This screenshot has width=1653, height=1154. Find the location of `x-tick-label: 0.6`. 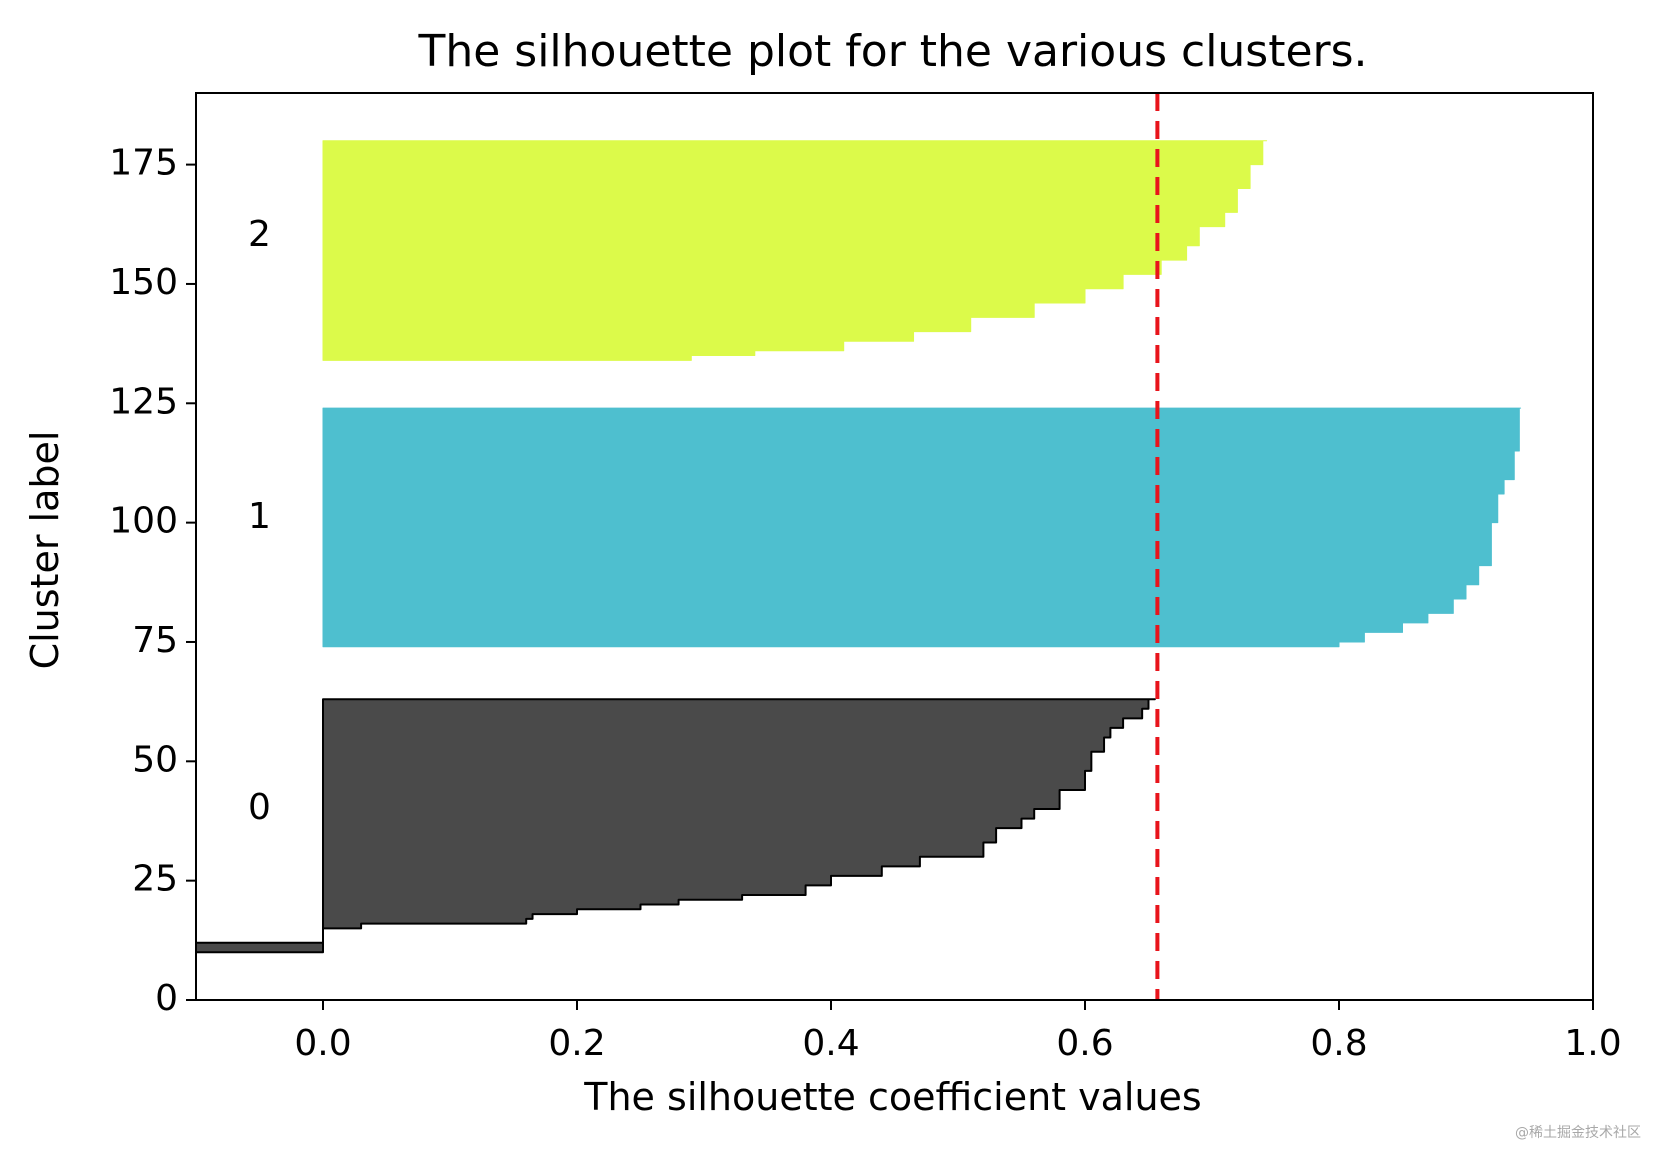

x-tick-label: 0.6 is located at coordinates (1084, 1043).